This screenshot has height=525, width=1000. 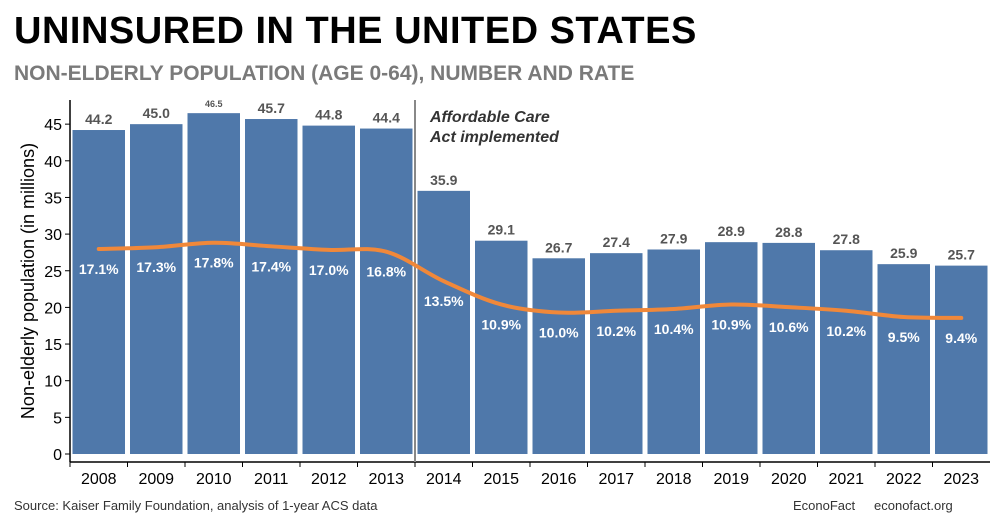 What do you see at coordinates (530, 280) in the screenshot?
I see `rate-line` at bounding box center [530, 280].